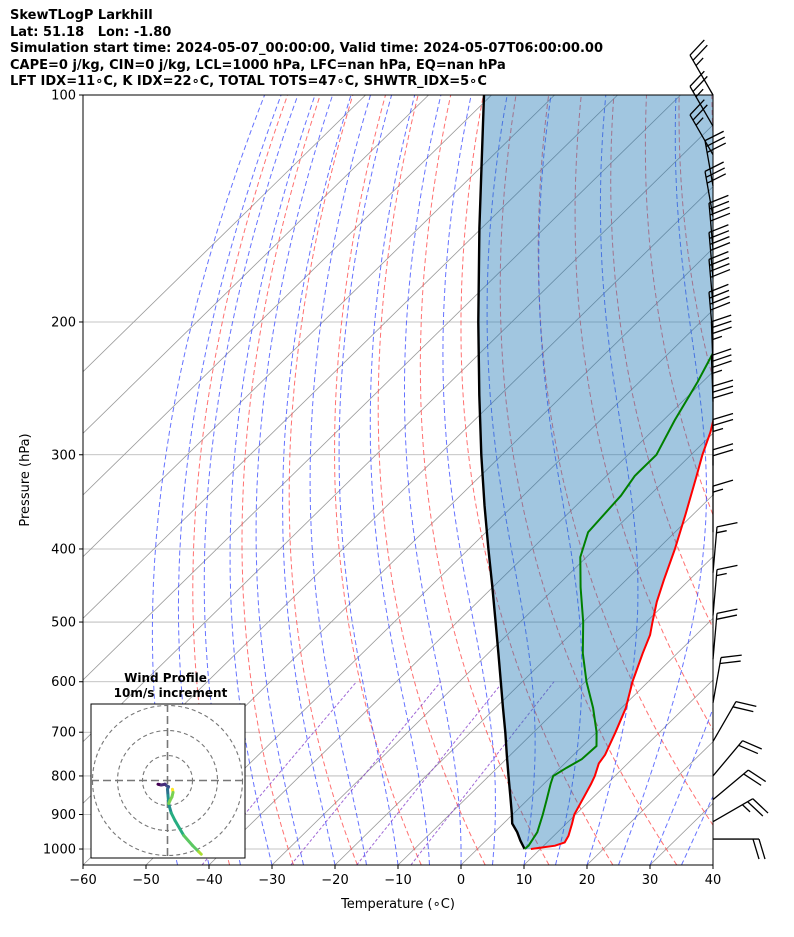 The height and width of the screenshot is (937, 794). Describe the element at coordinates (81, 15) in the screenshot. I see `chart-title: SkewTLogP Larkhill` at that location.